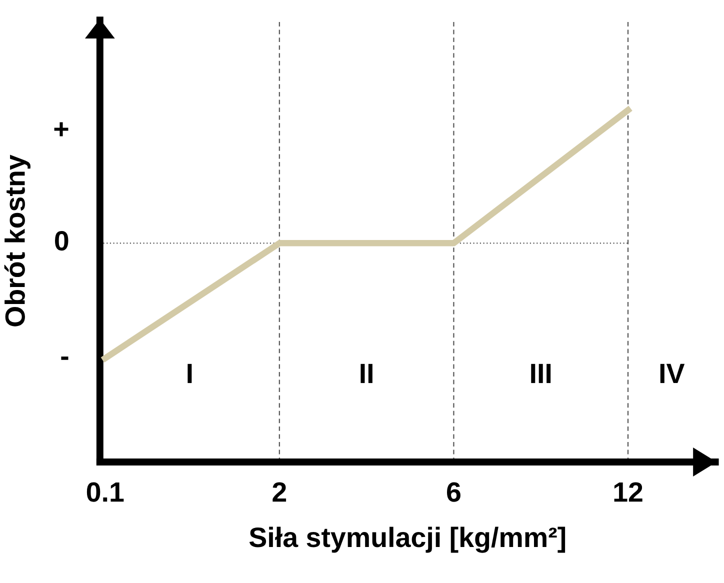  I want to click on annotation: III, so click(541, 374).